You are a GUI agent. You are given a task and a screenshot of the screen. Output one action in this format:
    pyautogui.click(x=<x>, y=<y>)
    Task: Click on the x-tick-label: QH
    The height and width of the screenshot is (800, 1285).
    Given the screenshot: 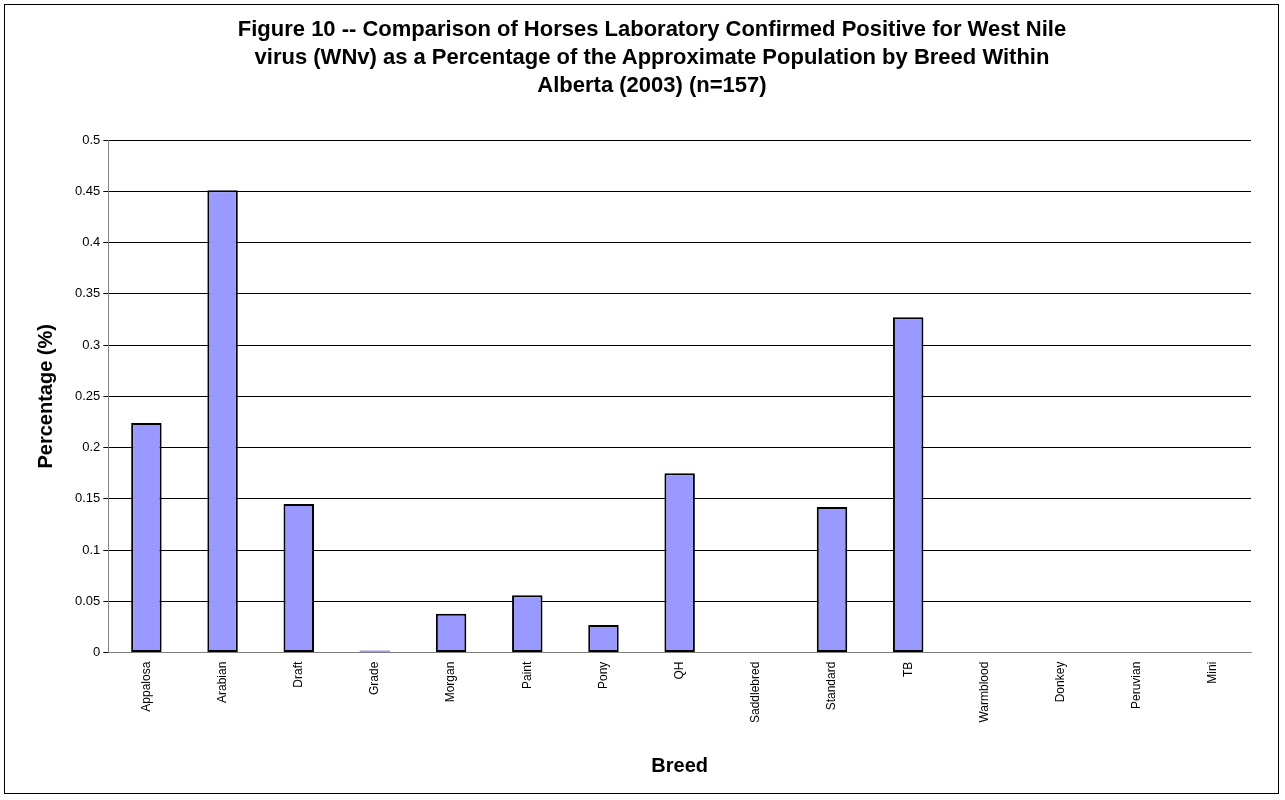 What is the action you would take?
    pyautogui.click(x=678, y=670)
    